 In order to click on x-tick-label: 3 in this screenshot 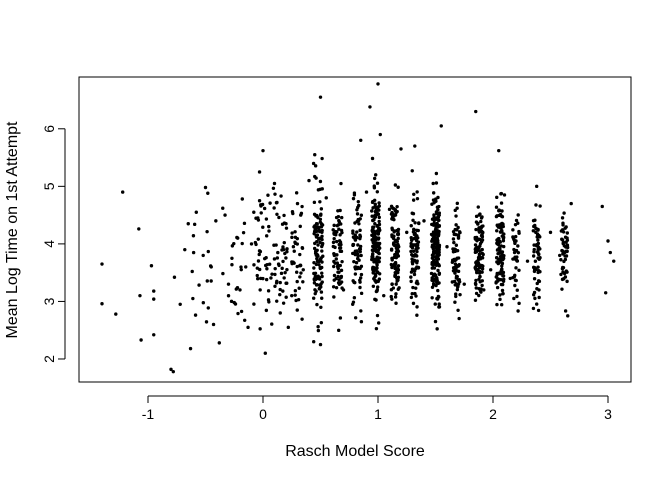, I will do `click(608, 414)`.